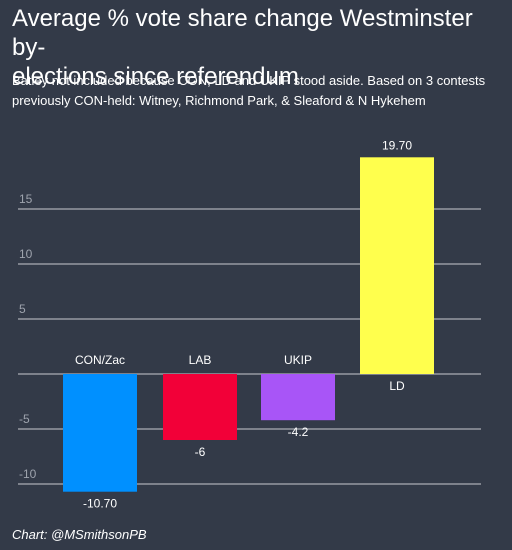  What do you see at coordinates (397, 386) in the screenshot?
I see `category-label: LD` at bounding box center [397, 386].